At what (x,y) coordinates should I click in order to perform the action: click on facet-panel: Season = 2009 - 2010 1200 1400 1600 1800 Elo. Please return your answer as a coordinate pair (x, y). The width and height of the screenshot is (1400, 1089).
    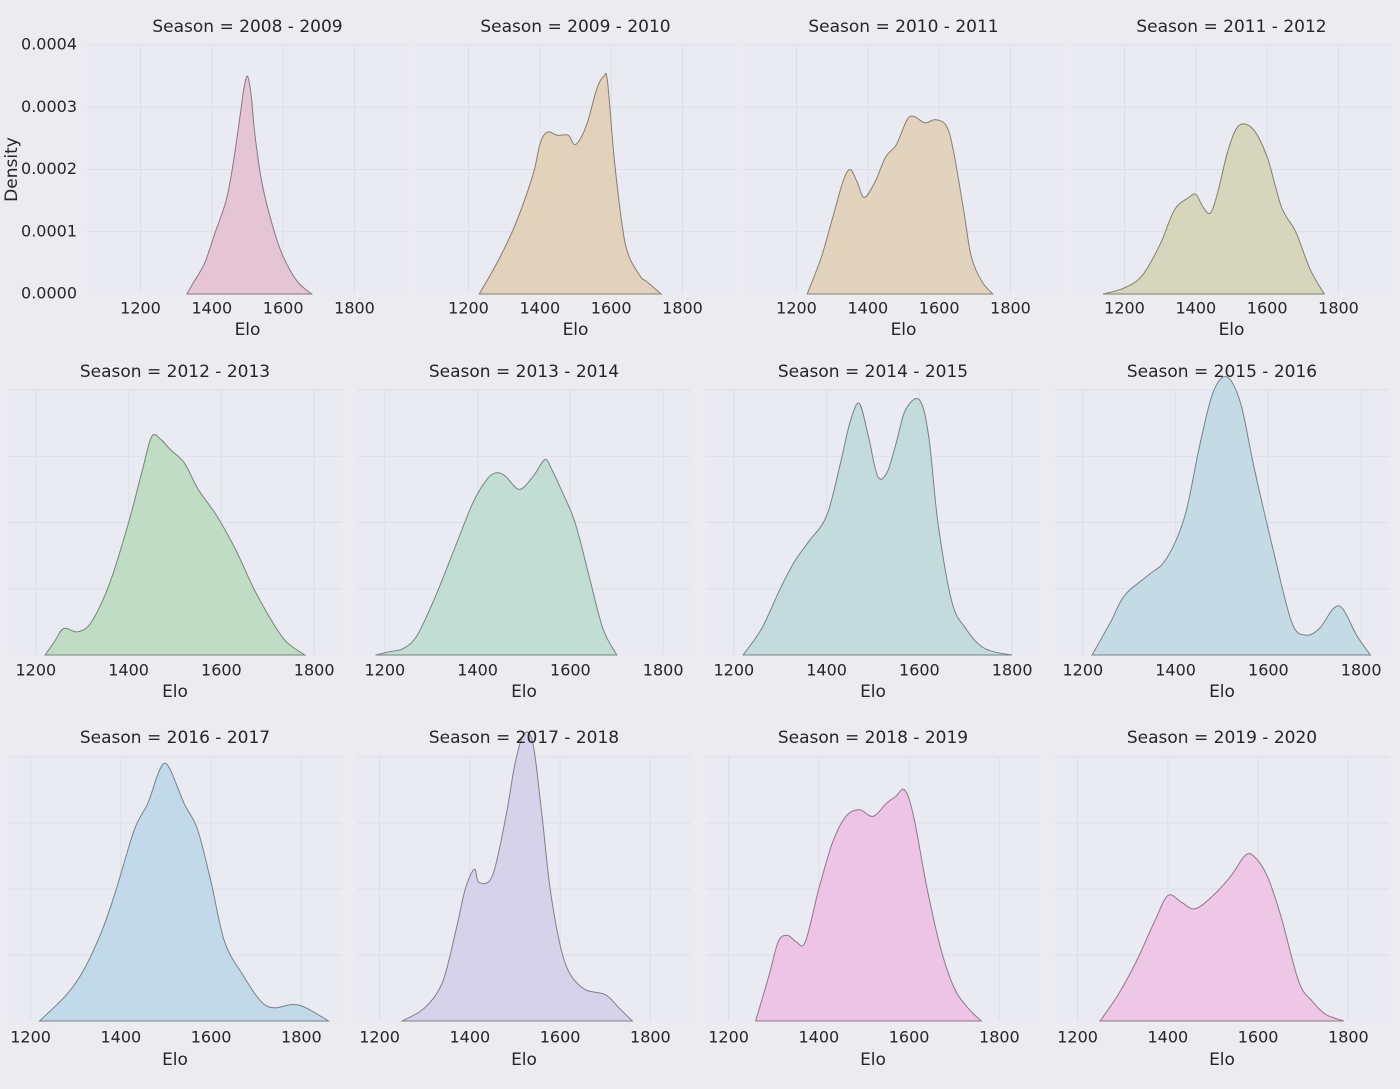
    Looking at the image, I should click on (575, 178).